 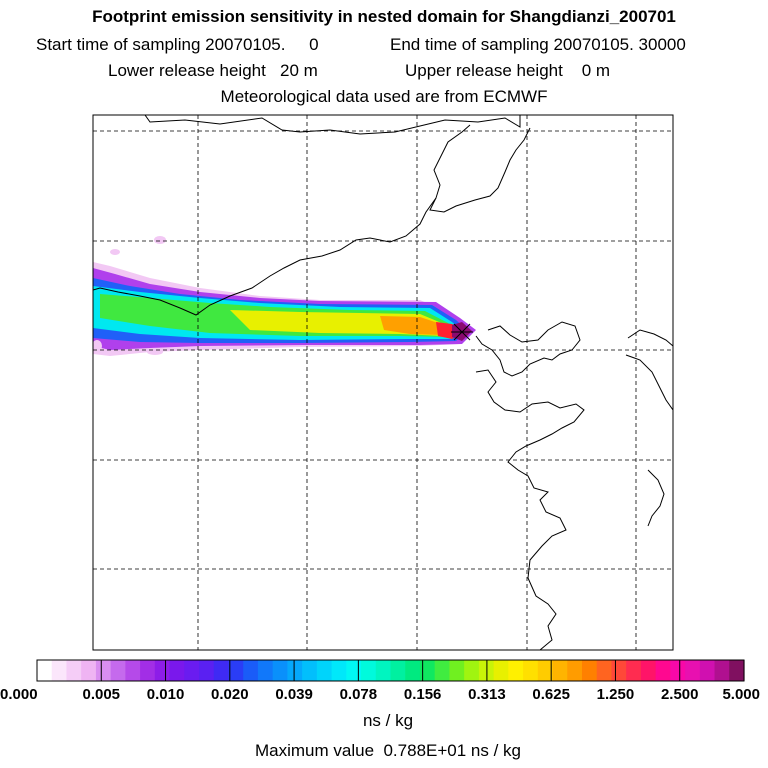 I want to click on border-line-east, so click(x=480, y=168).